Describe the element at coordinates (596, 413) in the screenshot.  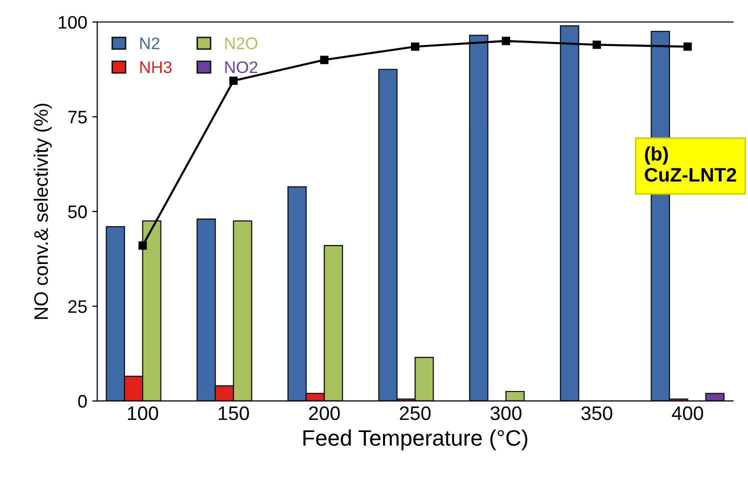
I see `x-tick-label: 350` at that location.